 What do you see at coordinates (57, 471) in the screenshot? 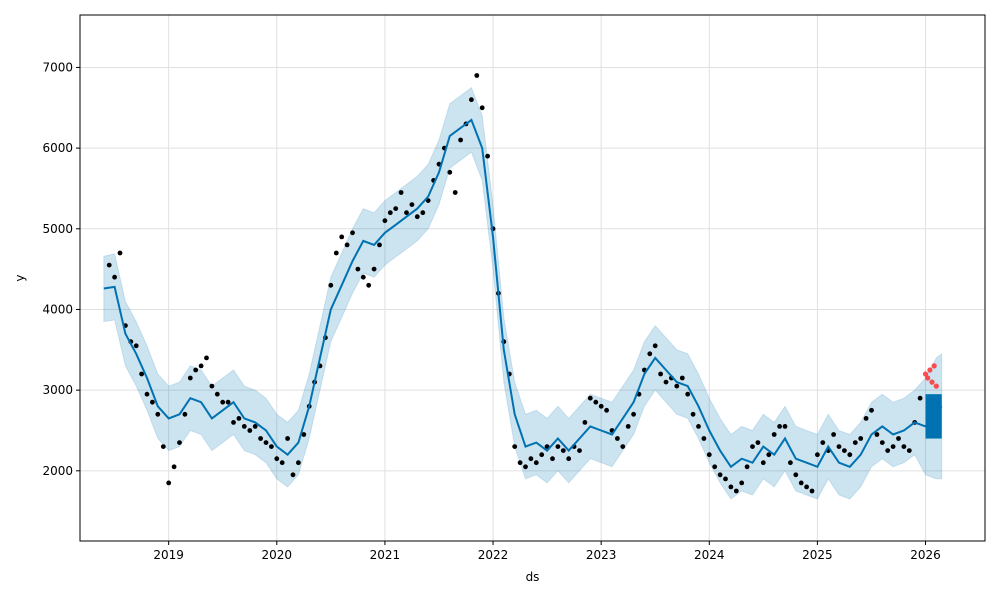
I see `y-tick-label: 2000` at bounding box center [57, 471].